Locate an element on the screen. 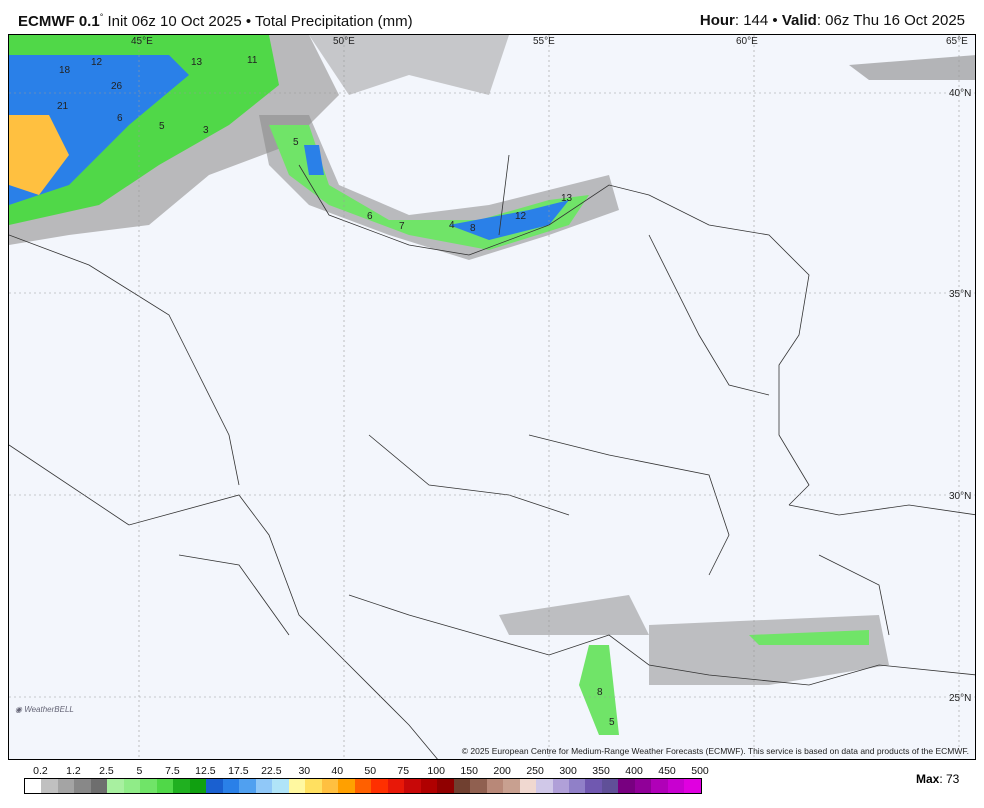  colorbar-label: 250 is located at coordinates (535, 771).